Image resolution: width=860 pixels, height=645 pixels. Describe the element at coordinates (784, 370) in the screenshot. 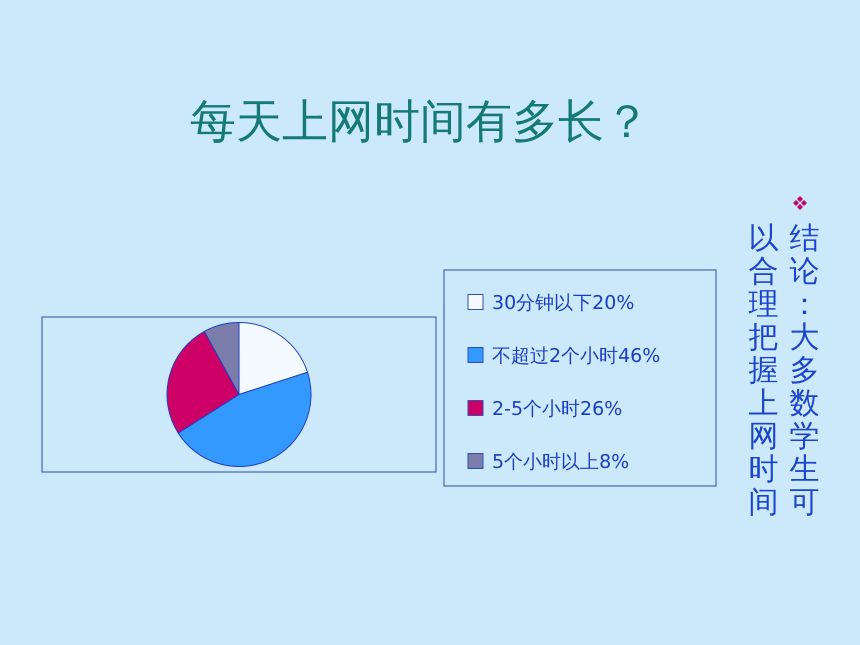

I see `text: 结论：大多数学生可以合理把握上网时间` at that location.